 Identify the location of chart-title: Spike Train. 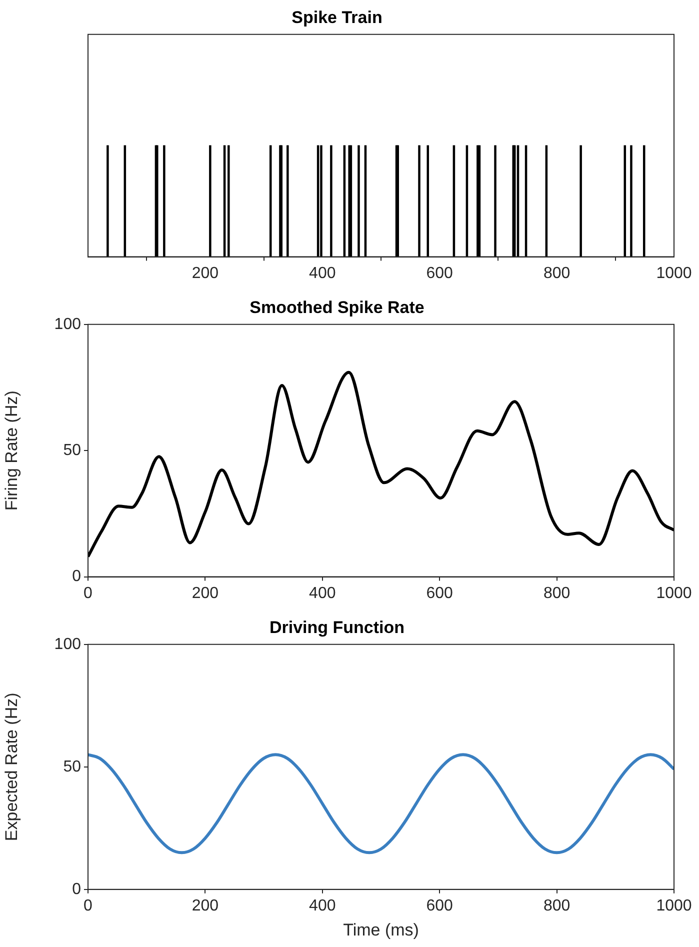
(337, 17).